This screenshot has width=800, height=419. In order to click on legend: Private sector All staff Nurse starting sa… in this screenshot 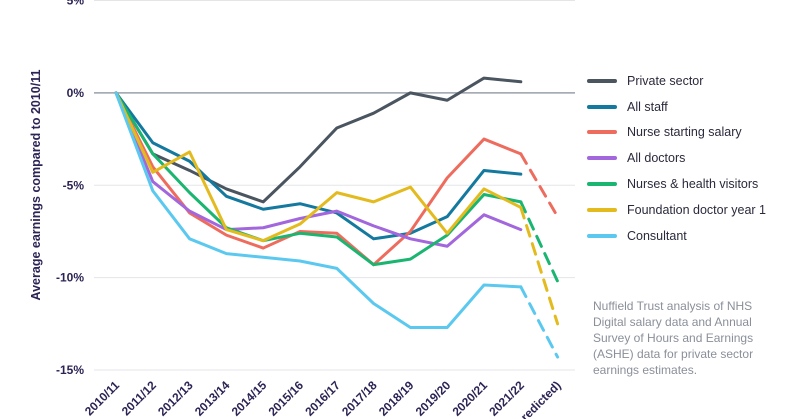, I will do `click(689, 158)`.